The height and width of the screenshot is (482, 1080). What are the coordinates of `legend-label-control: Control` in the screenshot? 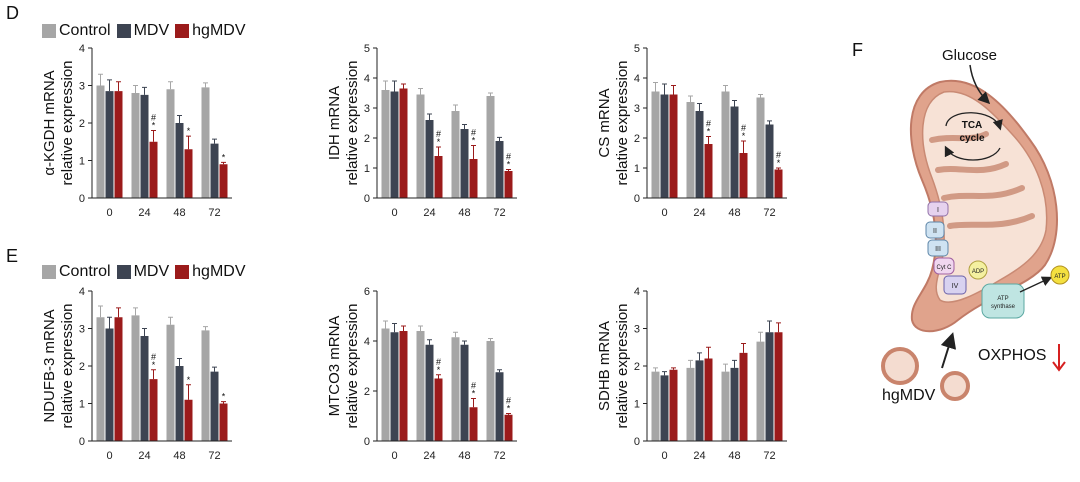 It's located at (85, 30).